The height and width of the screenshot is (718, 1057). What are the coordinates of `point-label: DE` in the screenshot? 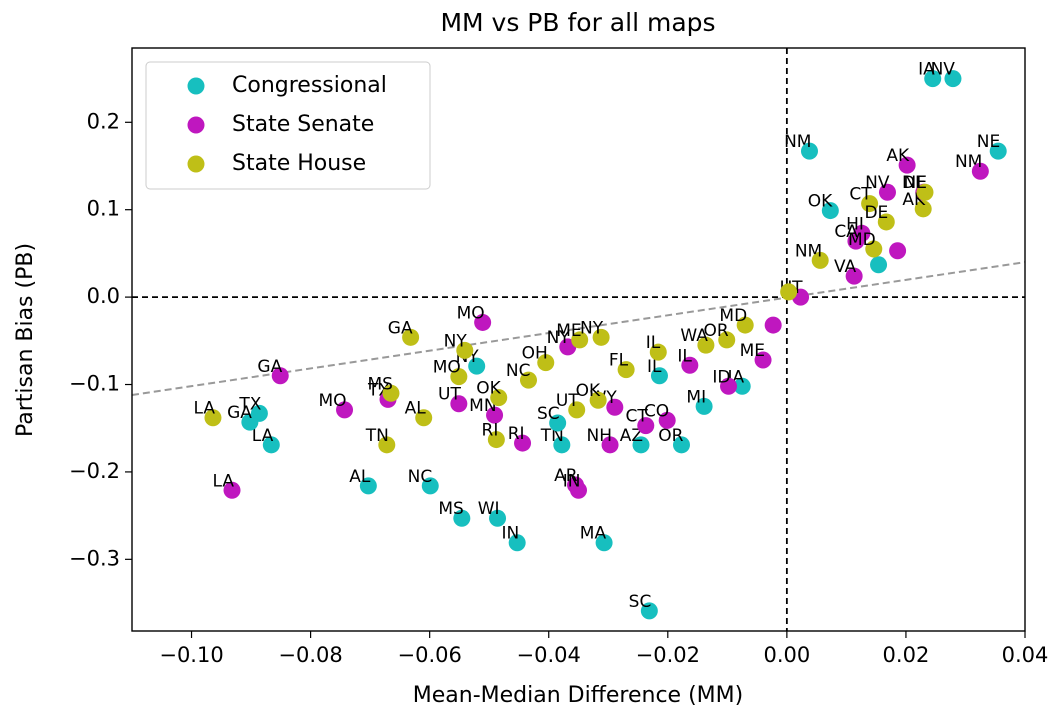 It's located at (876, 213).